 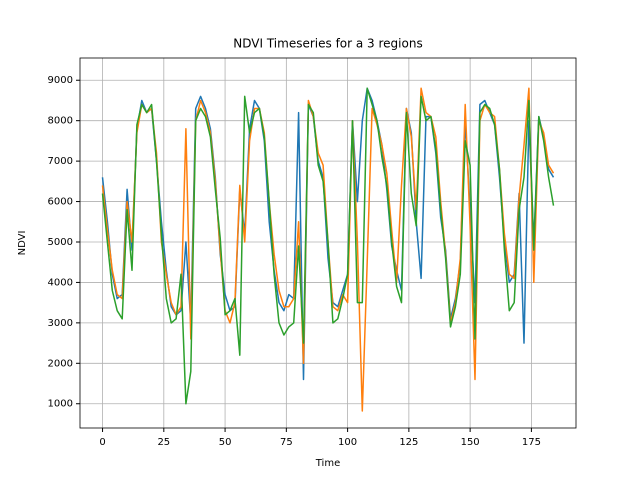 I want to click on x-tick-label: 0, so click(x=102, y=442).